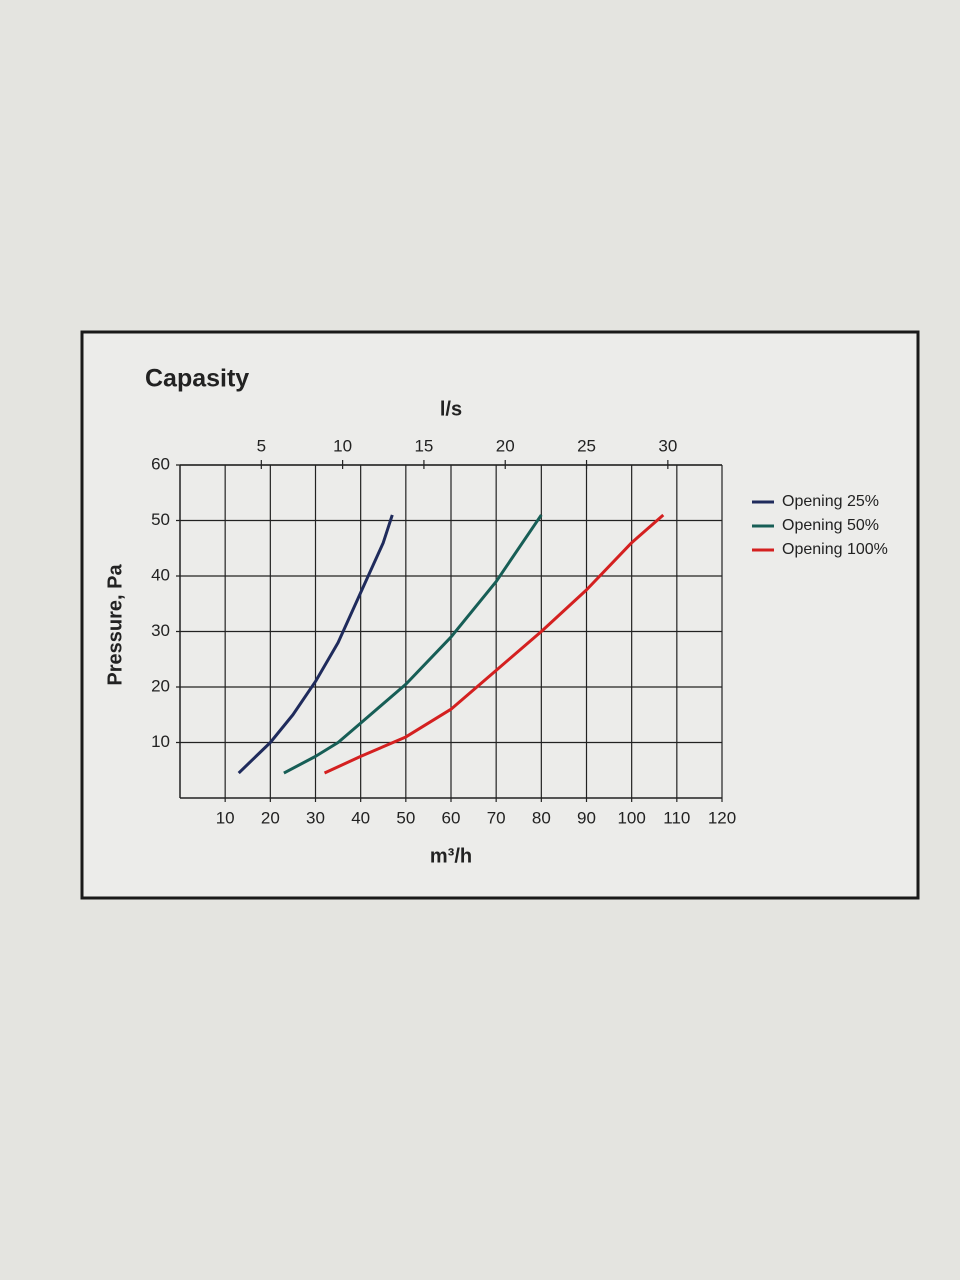 The height and width of the screenshot is (1280, 960). Describe the element at coordinates (360, 817) in the screenshot. I see `x-tick-label: 40` at that location.